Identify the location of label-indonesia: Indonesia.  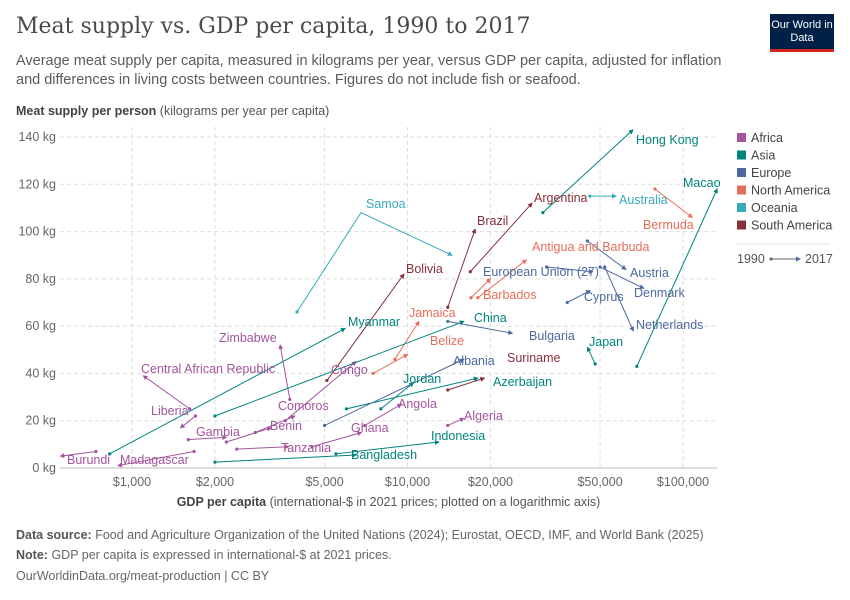
(458, 436).